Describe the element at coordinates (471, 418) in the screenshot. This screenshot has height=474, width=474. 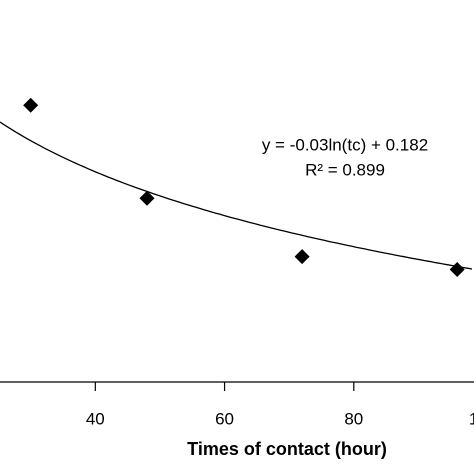
I see `x-tick-label: 100` at that location.